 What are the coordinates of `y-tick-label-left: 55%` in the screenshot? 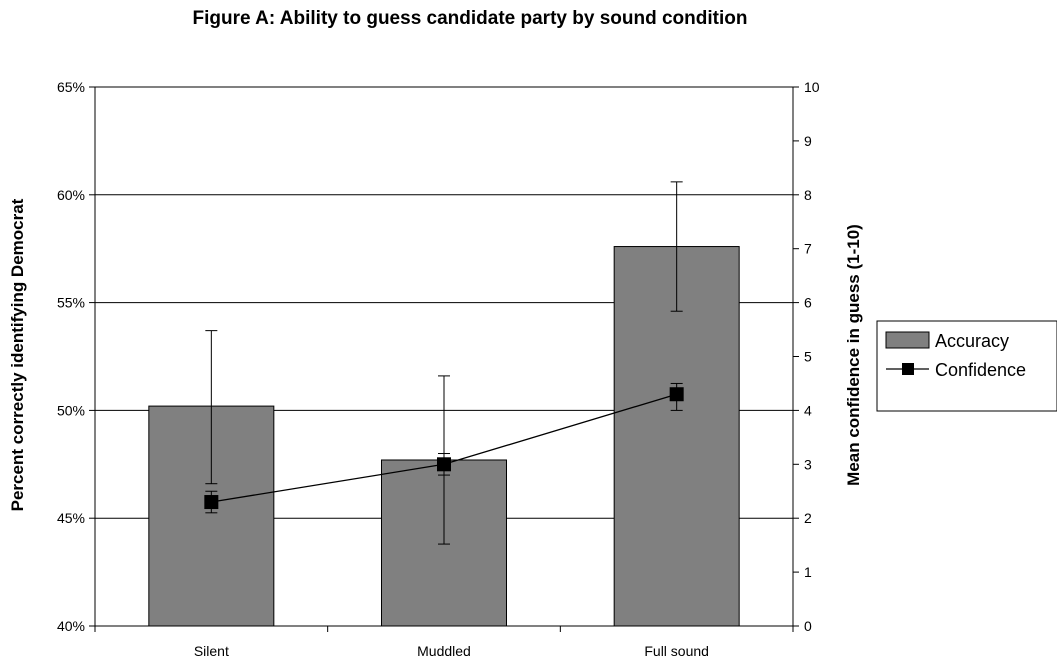 It's located at (71, 303).